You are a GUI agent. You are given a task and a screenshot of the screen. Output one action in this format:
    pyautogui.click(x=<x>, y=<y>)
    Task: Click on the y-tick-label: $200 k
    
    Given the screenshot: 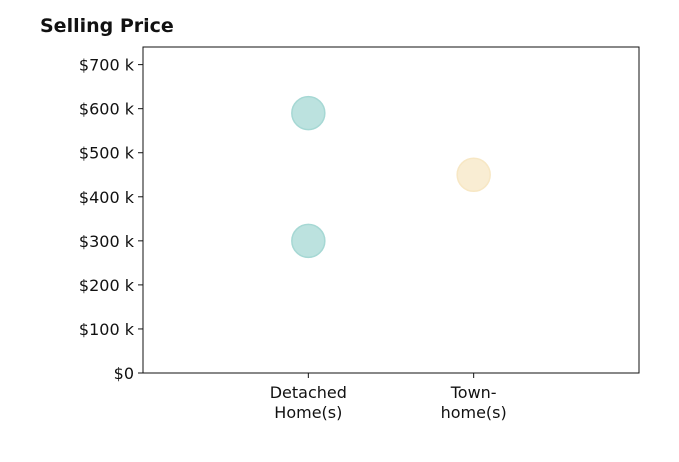 What is the action you would take?
    pyautogui.click(x=107, y=285)
    